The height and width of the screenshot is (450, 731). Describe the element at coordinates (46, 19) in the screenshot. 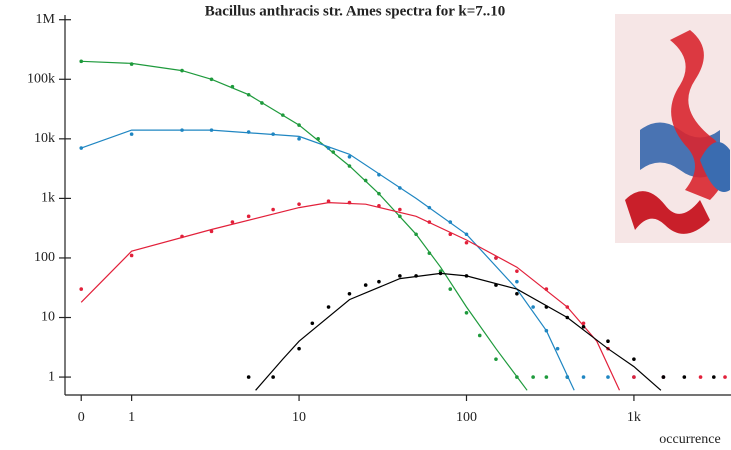

I see `y-tick-label: 1M` at that location.